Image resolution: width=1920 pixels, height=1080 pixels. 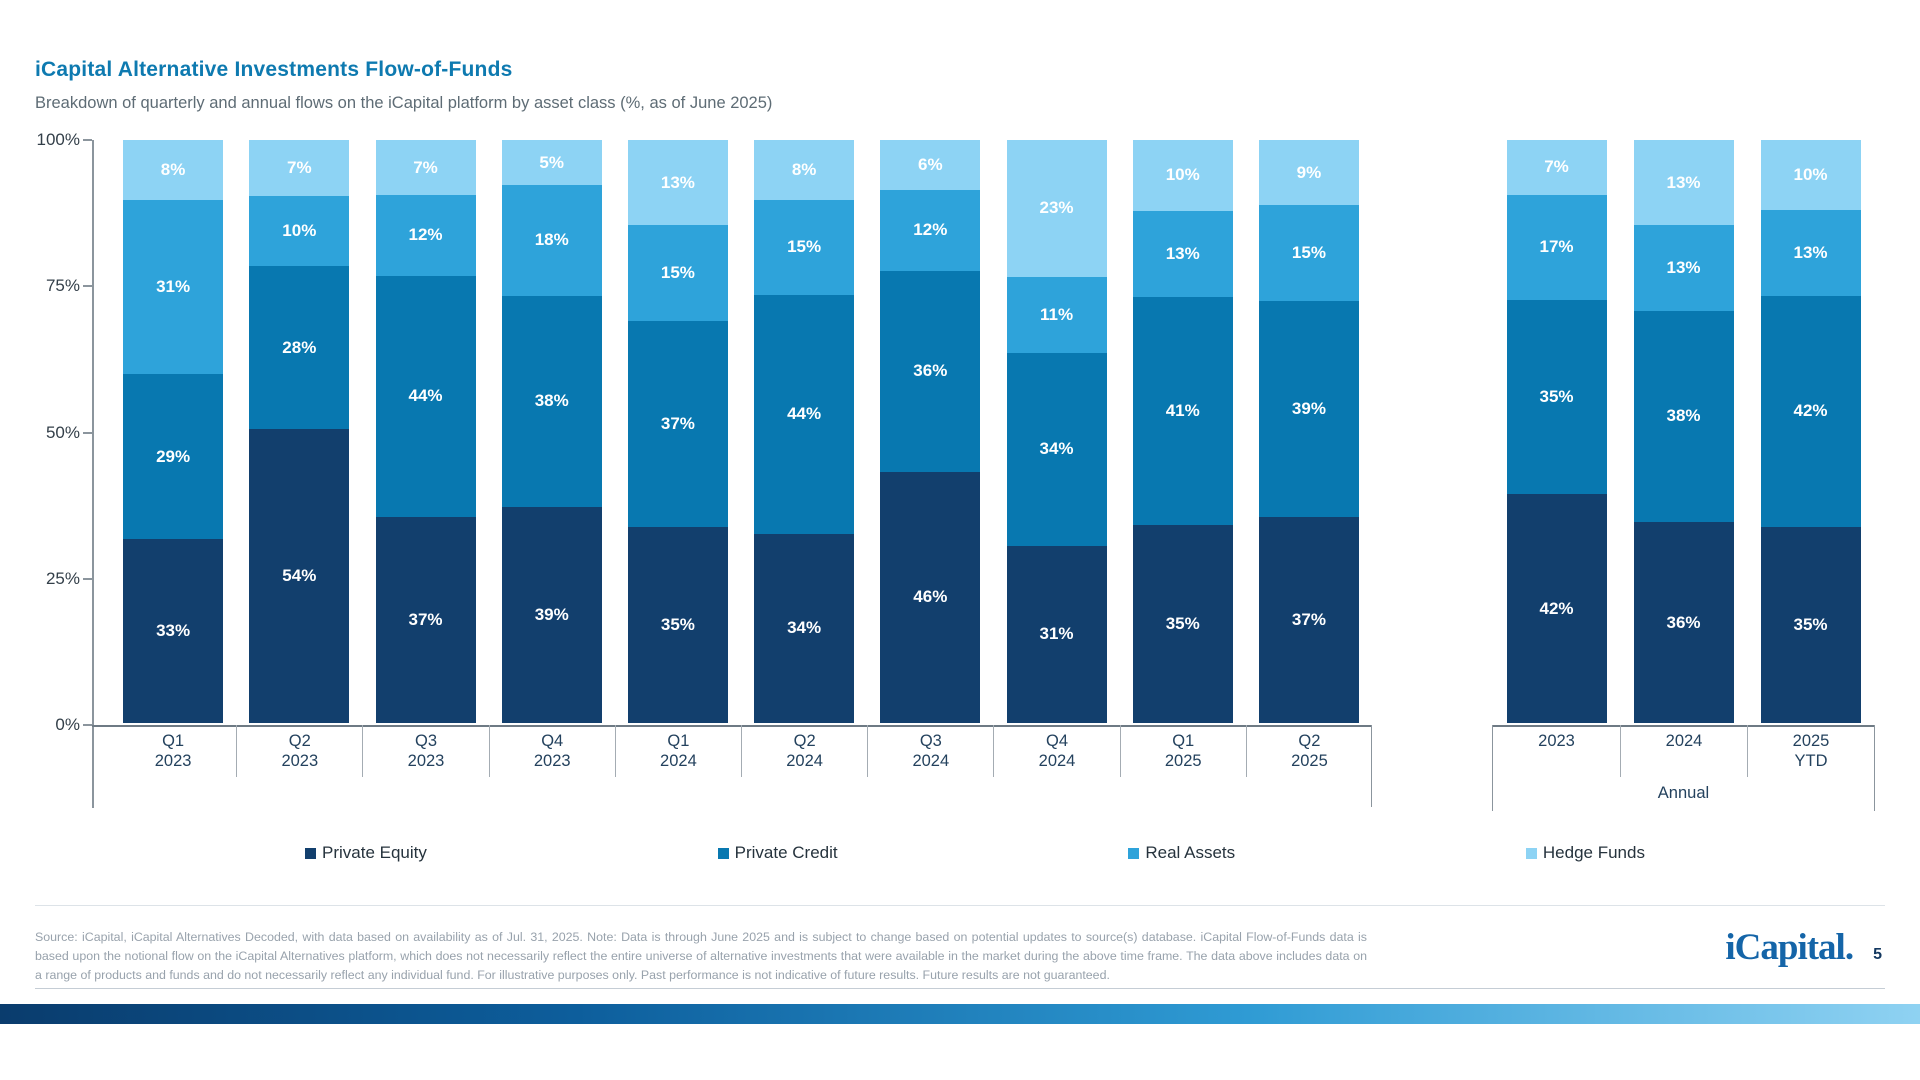 I want to click on bar-segment: 36%, so click(x=1683, y=623).